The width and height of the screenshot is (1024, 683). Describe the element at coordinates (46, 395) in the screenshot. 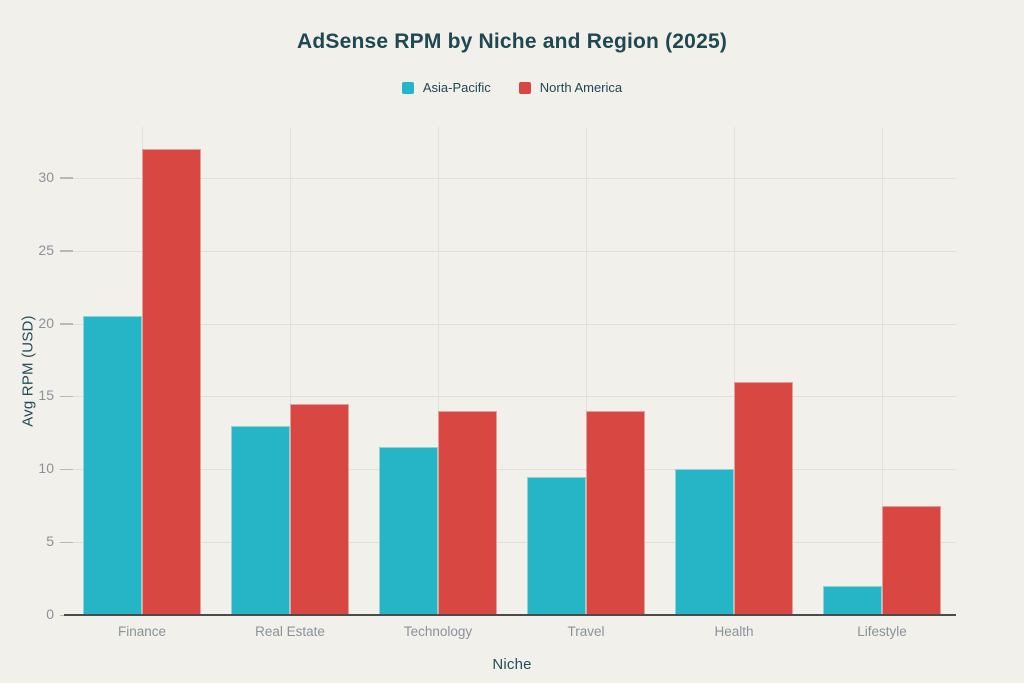

I see `y-tick-label-15: 15` at that location.